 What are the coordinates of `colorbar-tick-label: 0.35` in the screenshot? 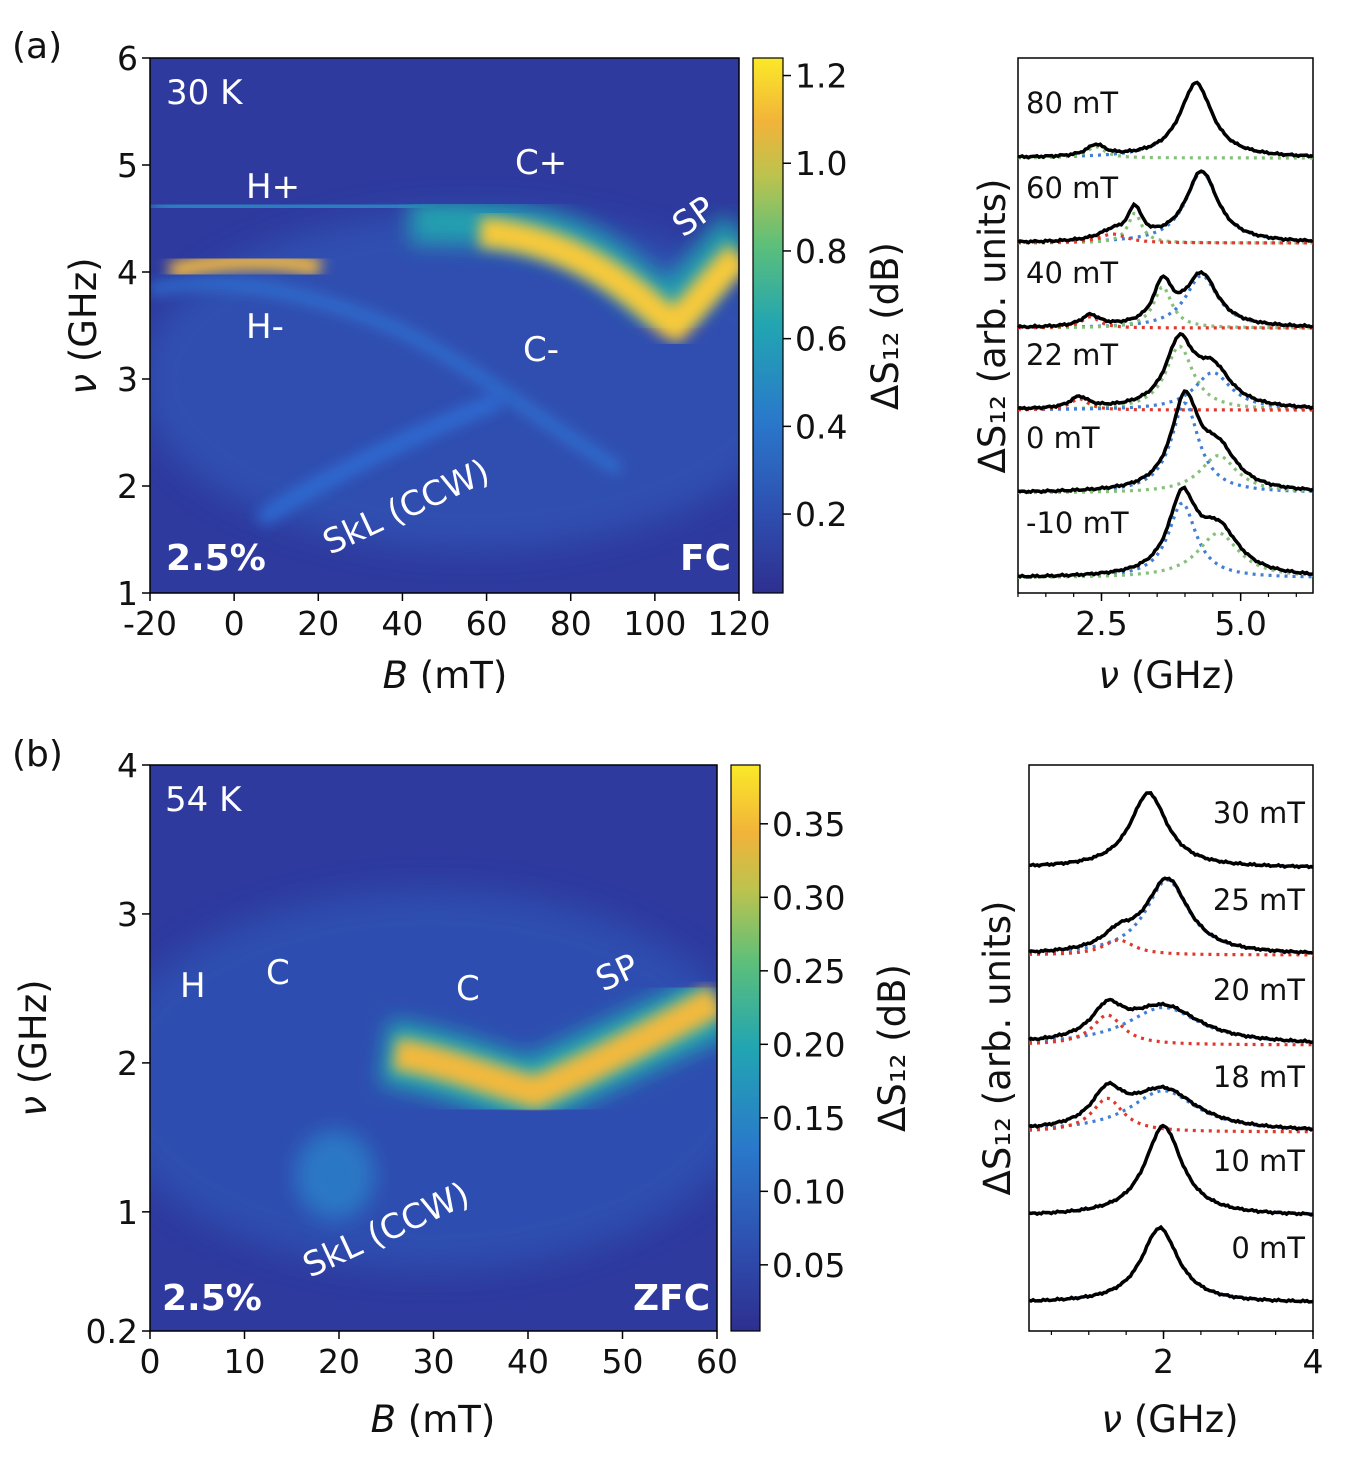 It's located at (808, 824).